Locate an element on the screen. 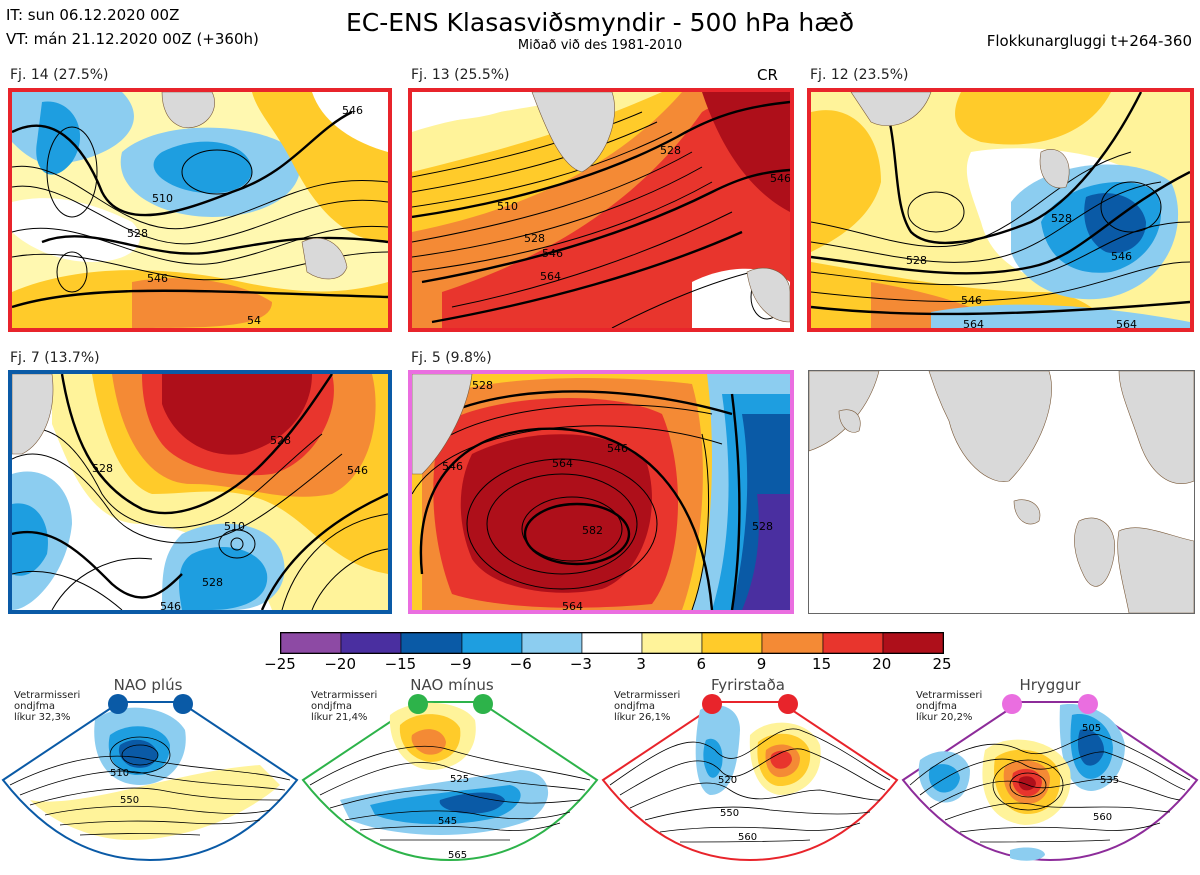 This screenshot has width=1200, height=875. panel-label: Fj. 13 (25.5%) is located at coordinates (460, 75).